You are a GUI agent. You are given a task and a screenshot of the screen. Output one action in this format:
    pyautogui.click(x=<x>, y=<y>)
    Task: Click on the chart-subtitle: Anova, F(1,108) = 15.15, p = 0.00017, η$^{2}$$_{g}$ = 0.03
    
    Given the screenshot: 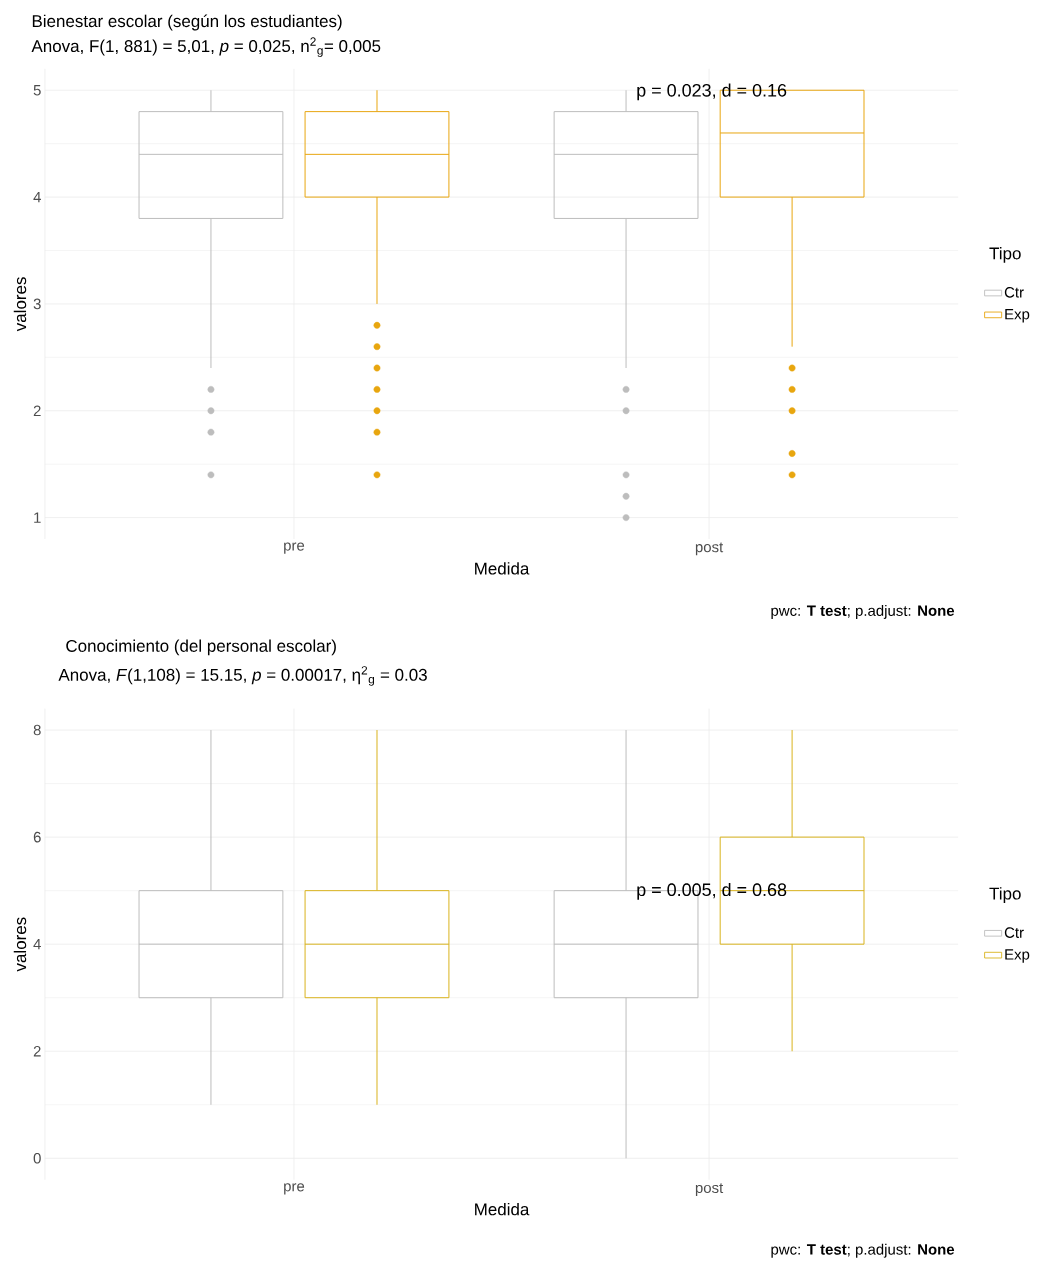 What is the action you would take?
    pyautogui.click(x=242, y=676)
    